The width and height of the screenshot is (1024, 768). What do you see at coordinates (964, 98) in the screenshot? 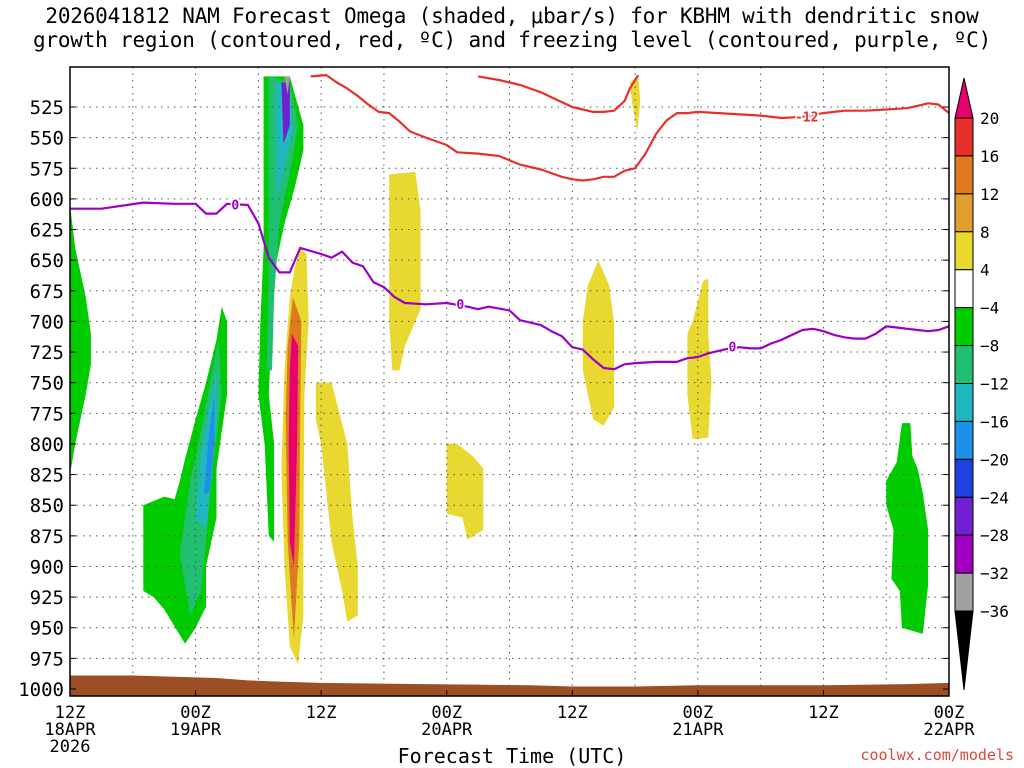
I see `colorbar-top-arrow` at bounding box center [964, 98].